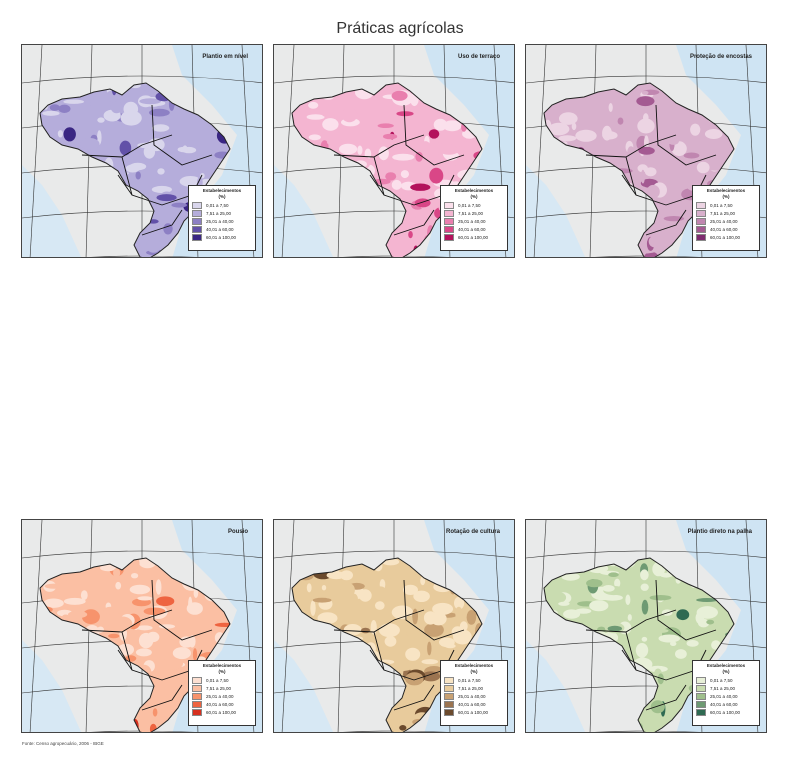  I want to click on legend-row: 0,01 a 7,50, so click(474, 205).